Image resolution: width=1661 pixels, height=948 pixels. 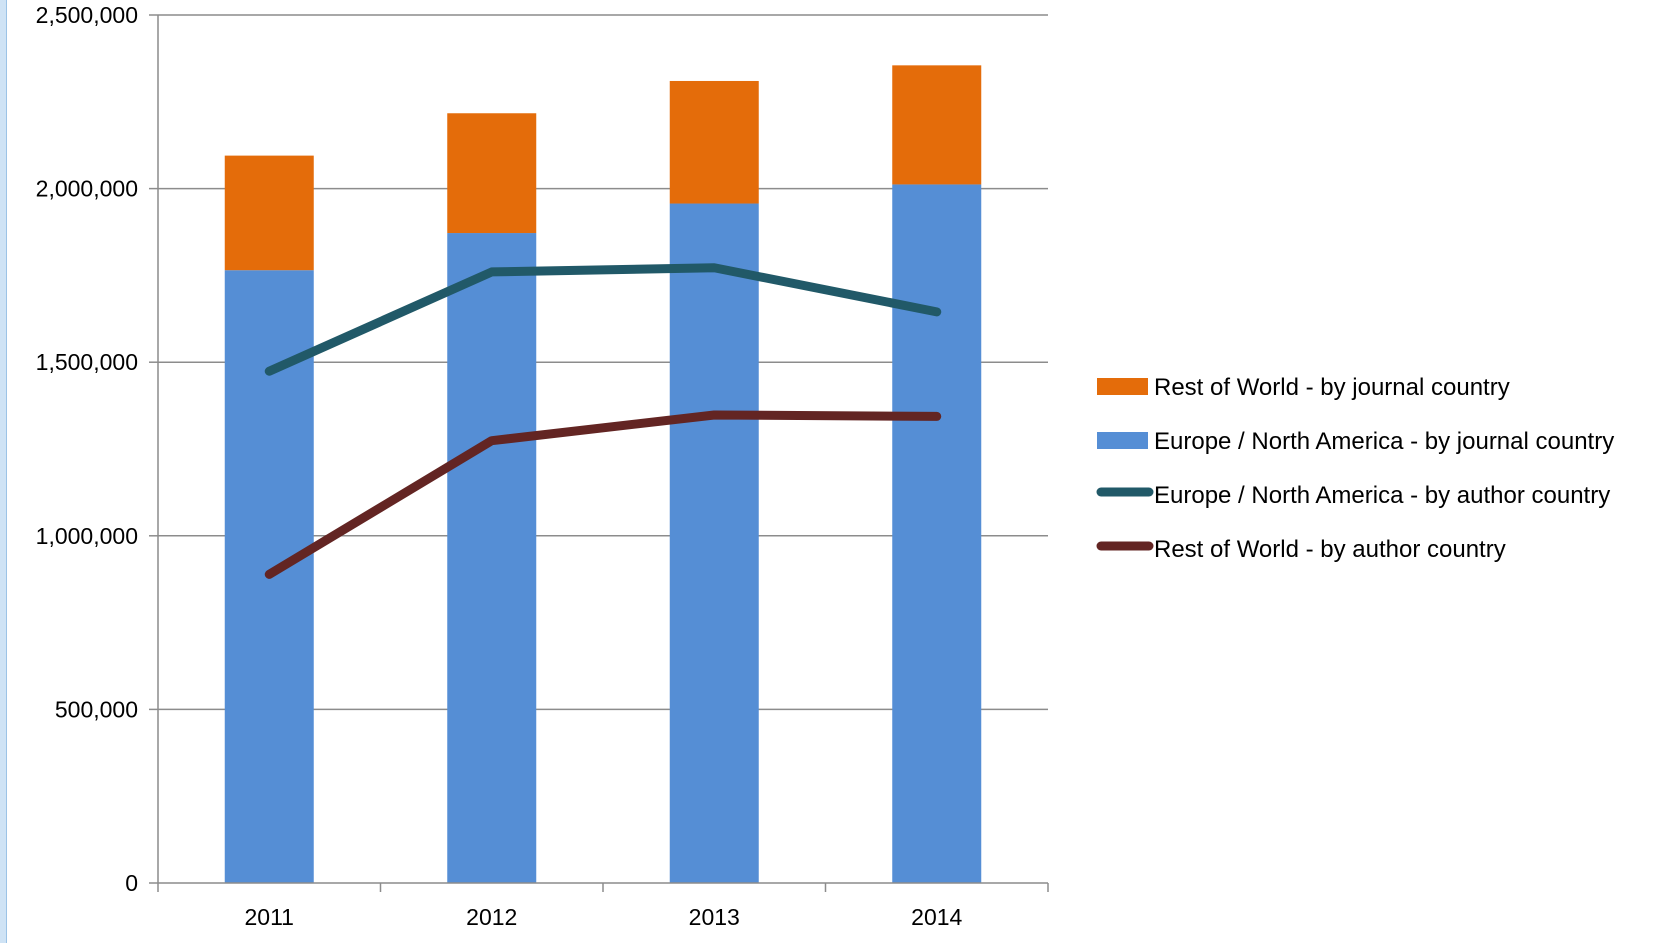 I want to click on legend-label: Rest of World - by author country, so click(x=1330, y=549).